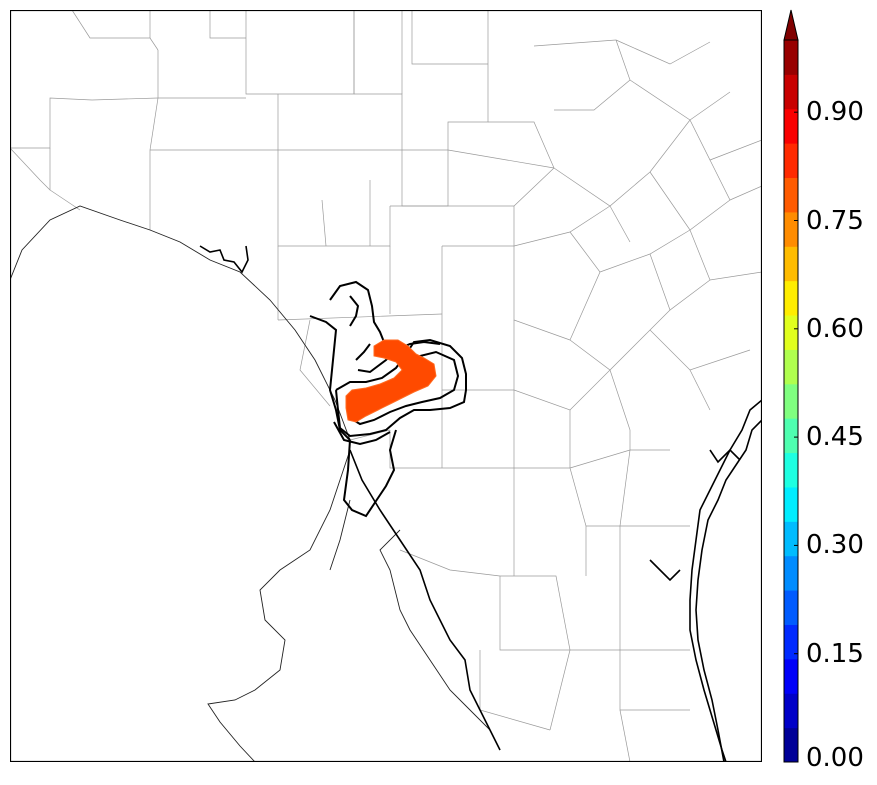 The width and height of the screenshot is (877, 785). I want to click on colorbar, so click(791, 386).